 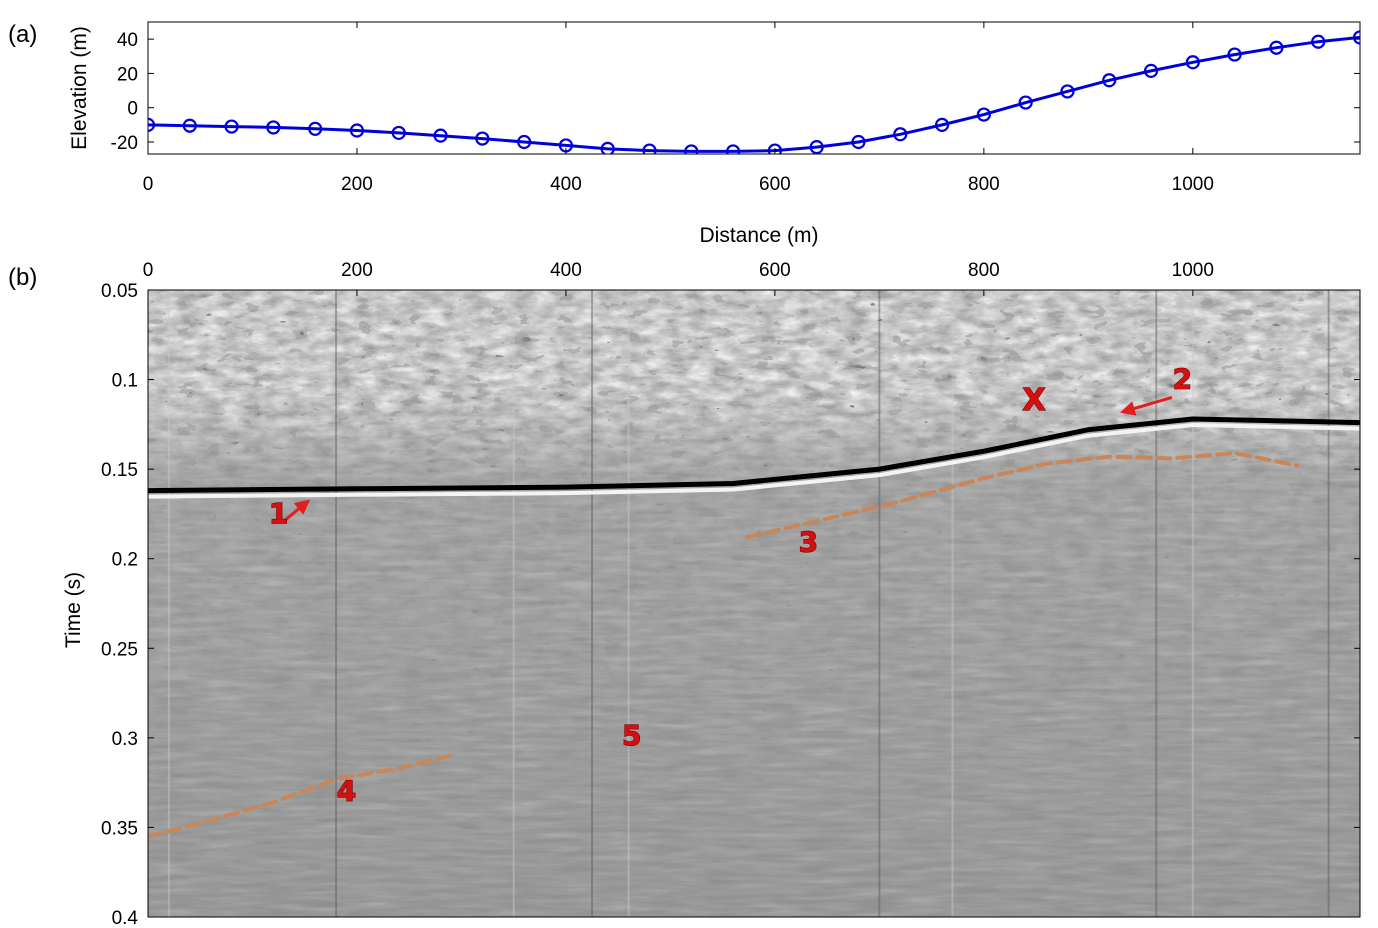 I want to click on elevation-line, so click(x=754, y=94).